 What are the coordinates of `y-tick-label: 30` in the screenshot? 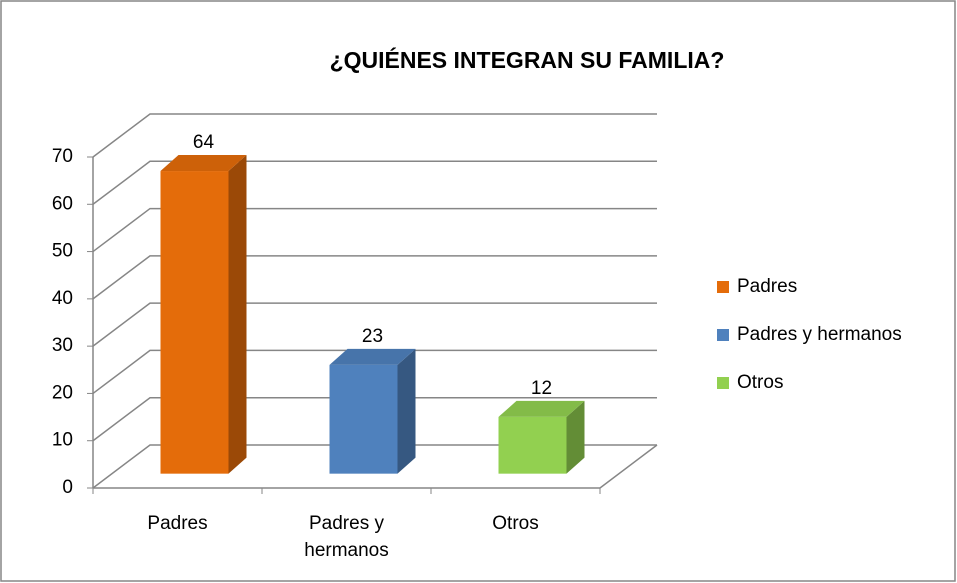 It's located at (62, 345).